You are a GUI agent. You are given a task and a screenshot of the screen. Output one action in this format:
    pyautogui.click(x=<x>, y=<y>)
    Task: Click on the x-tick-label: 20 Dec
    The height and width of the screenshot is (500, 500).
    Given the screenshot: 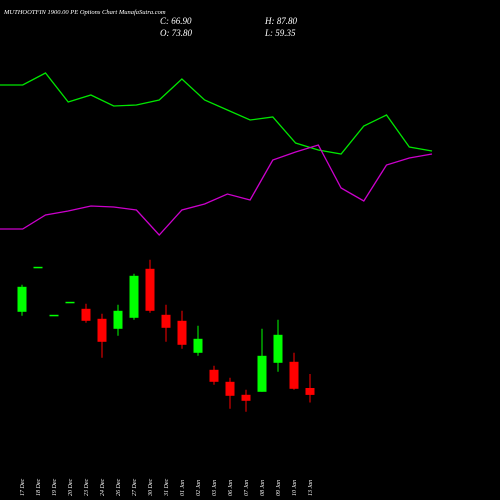 What is the action you would take?
    pyautogui.click(x=71, y=487)
    